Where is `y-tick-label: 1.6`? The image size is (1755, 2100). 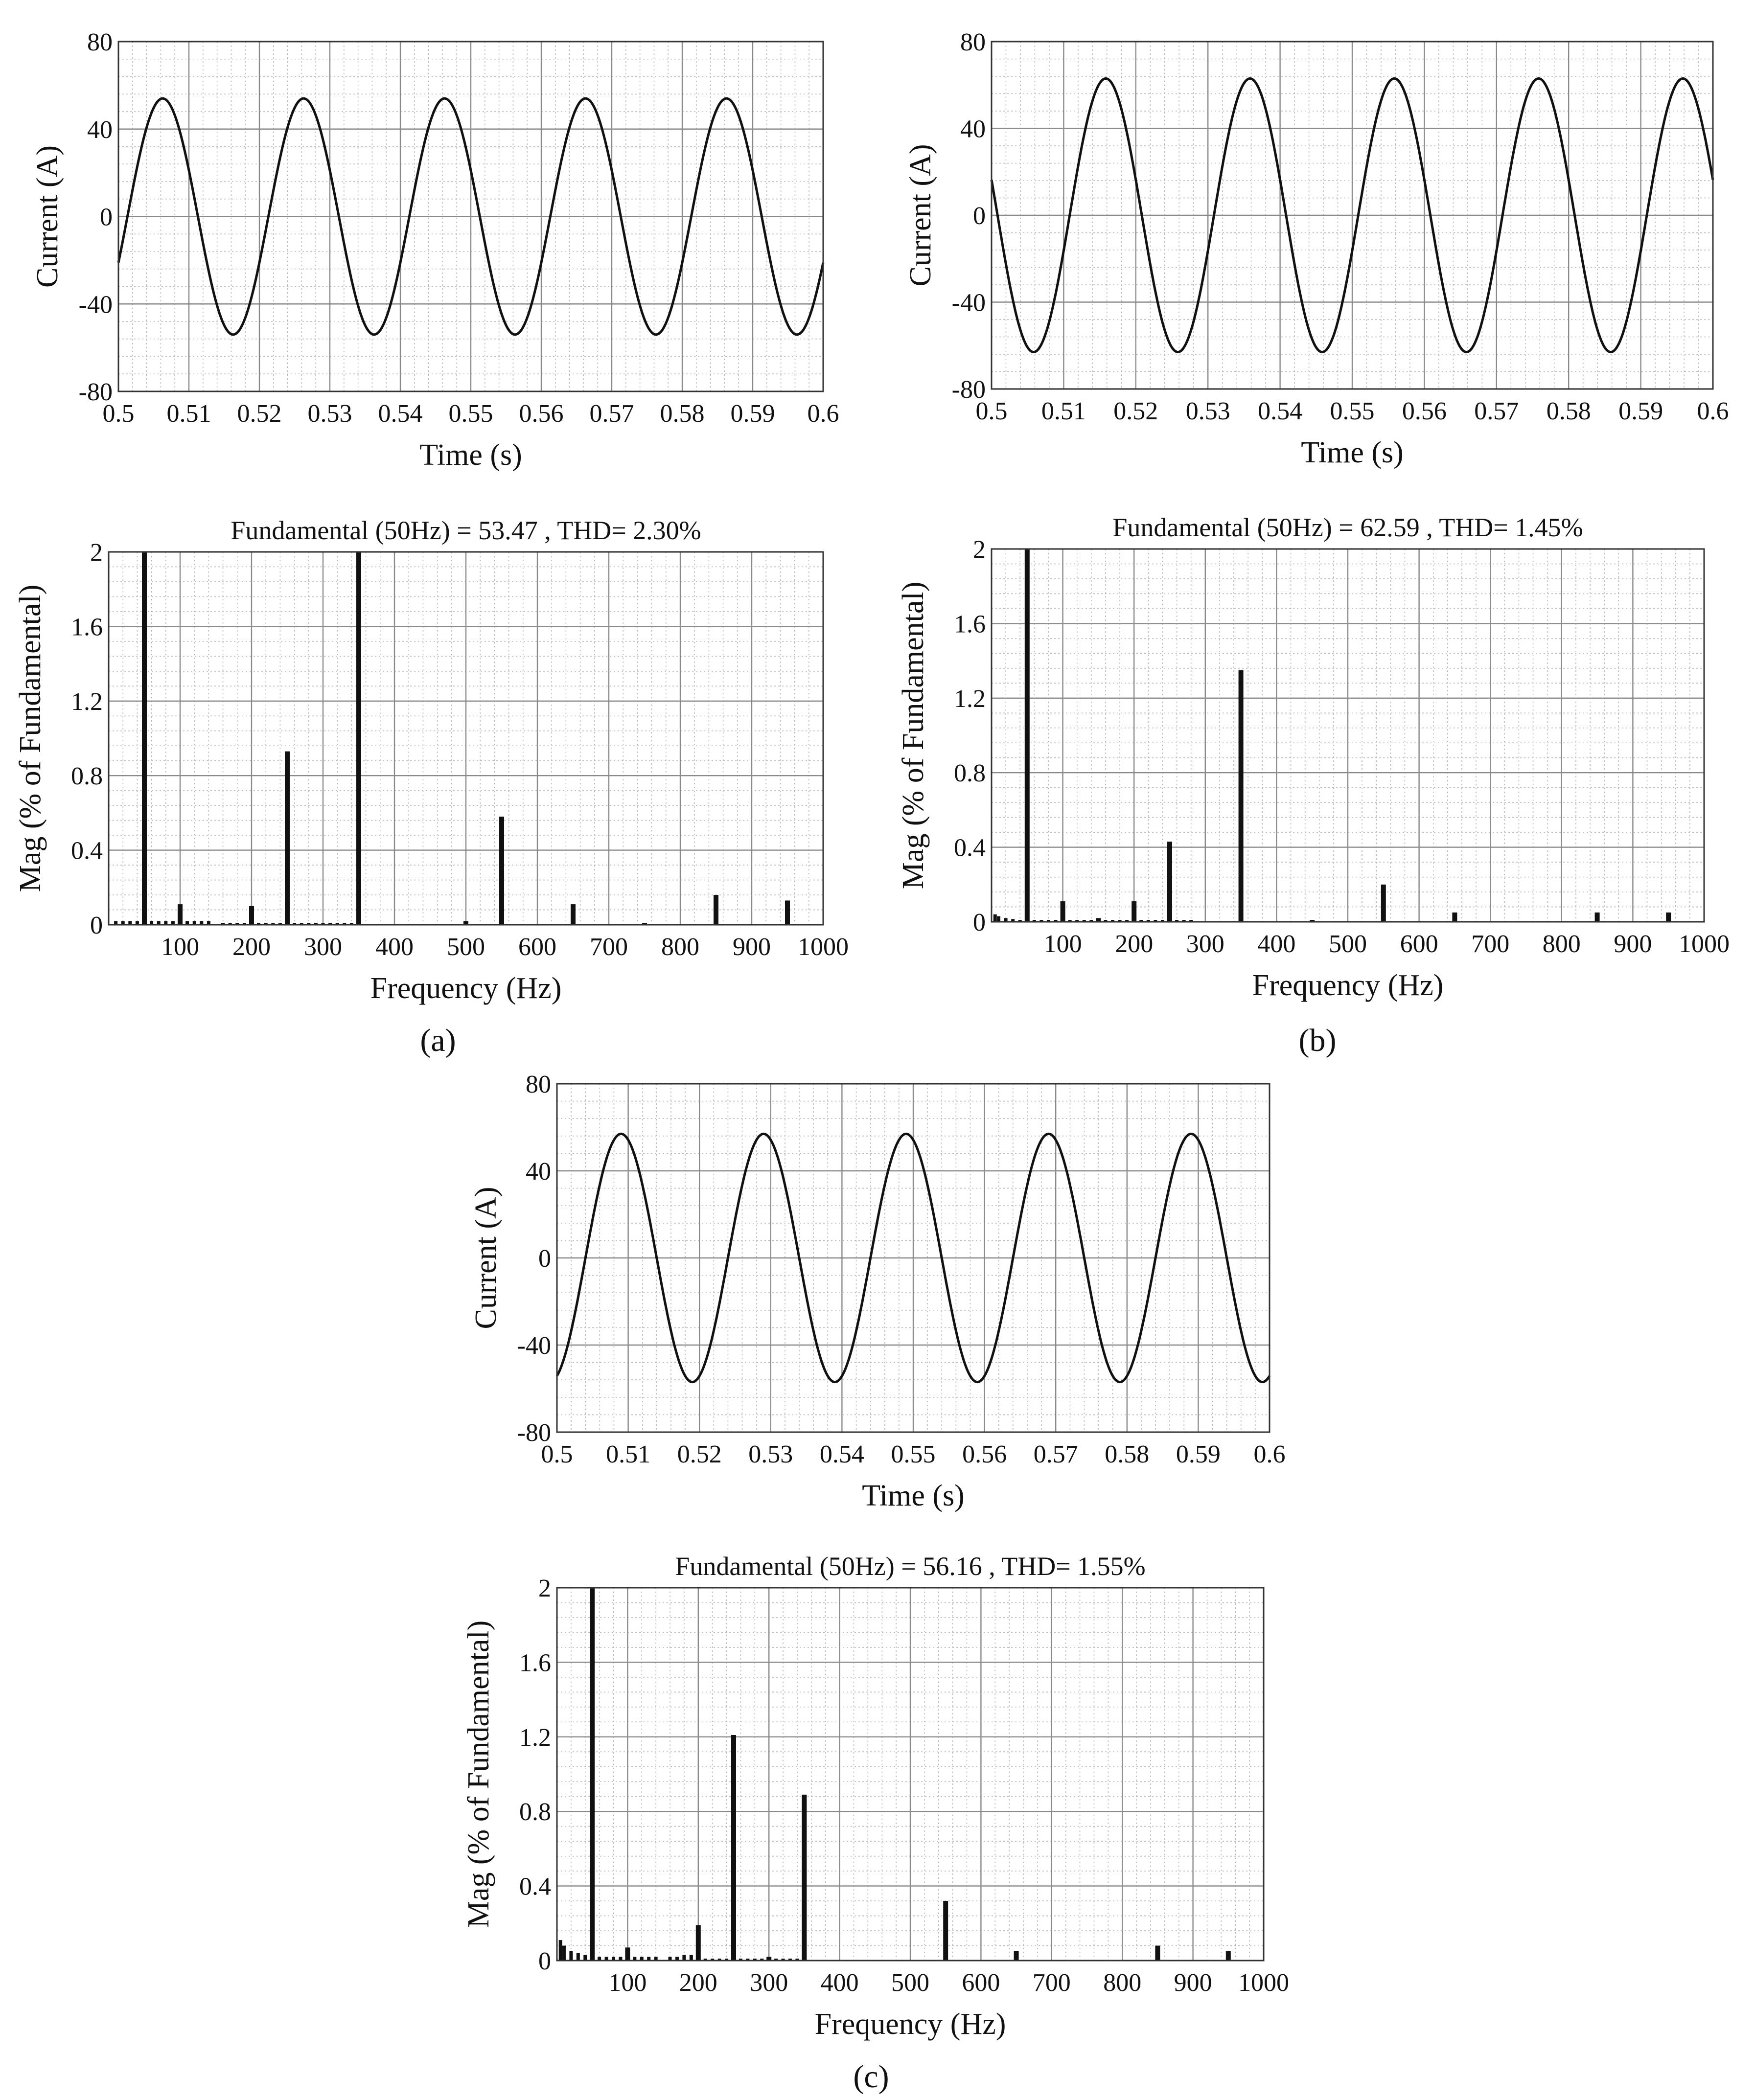 y-tick-label: 1.6 is located at coordinates (87, 627).